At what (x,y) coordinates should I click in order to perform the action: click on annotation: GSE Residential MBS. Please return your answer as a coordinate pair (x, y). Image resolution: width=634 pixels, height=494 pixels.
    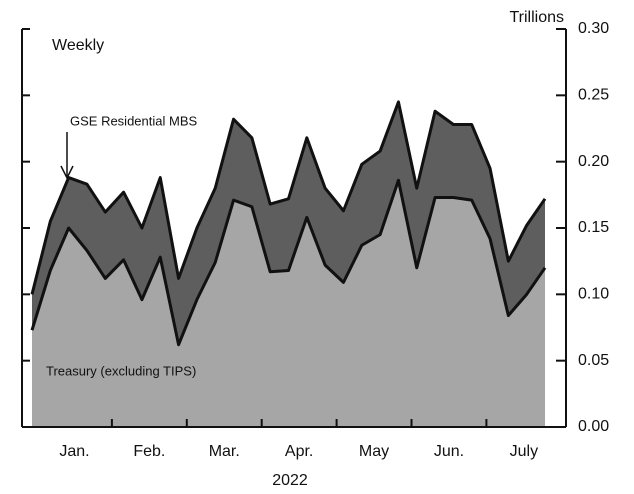
    Looking at the image, I should click on (133, 120).